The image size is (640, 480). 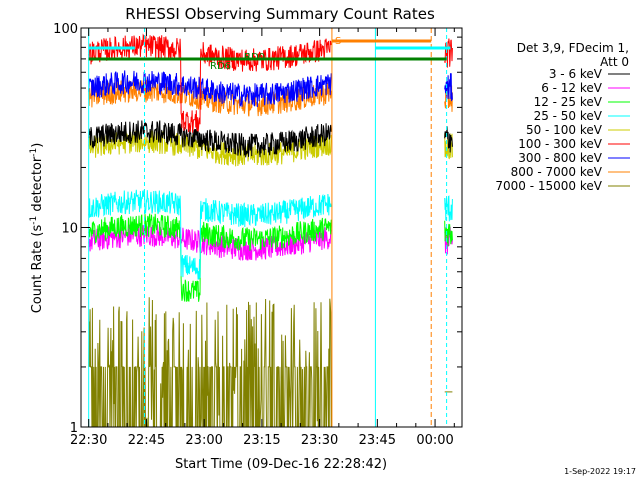 What do you see at coordinates (74, 428) in the screenshot?
I see `y-tick-label: 1` at bounding box center [74, 428].